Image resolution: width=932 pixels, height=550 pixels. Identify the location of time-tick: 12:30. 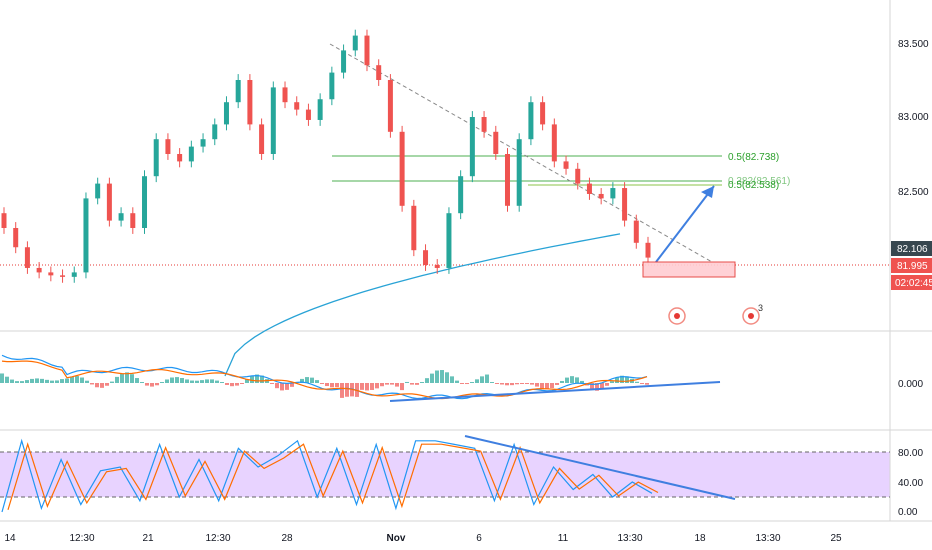
(81, 538).